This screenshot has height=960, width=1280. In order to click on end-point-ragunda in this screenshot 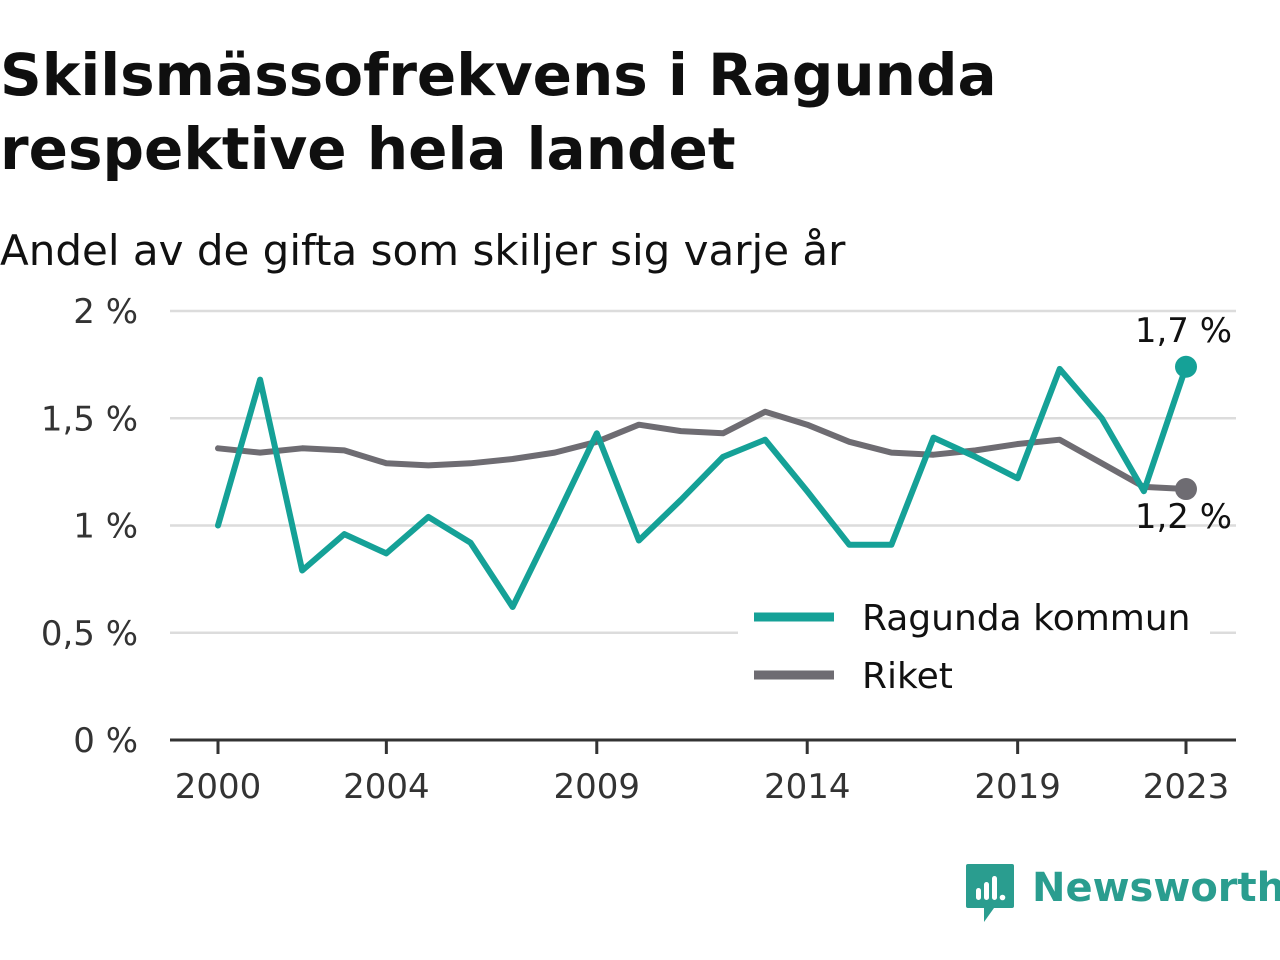, I will do `click(1186, 366)`.